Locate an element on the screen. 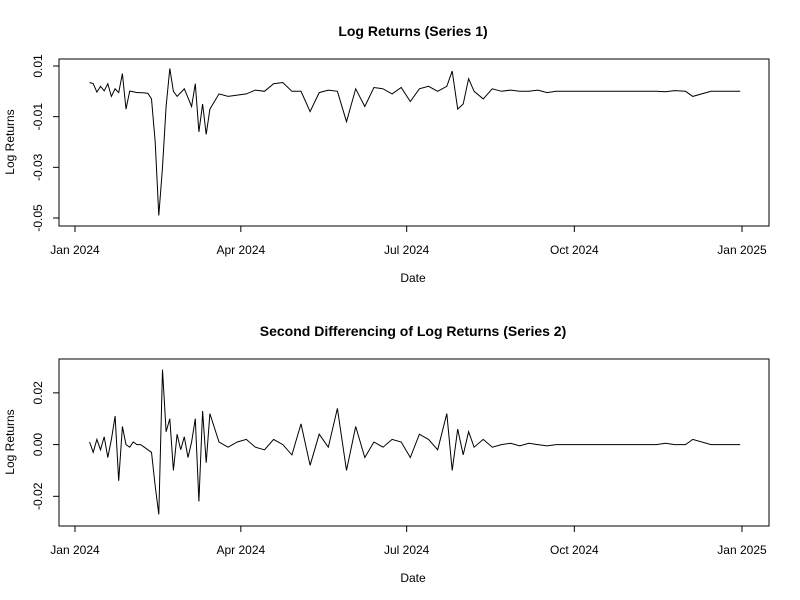 The height and width of the screenshot is (600, 800). y-tick-label-2-1: 0.00 is located at coordinates (38, 445).